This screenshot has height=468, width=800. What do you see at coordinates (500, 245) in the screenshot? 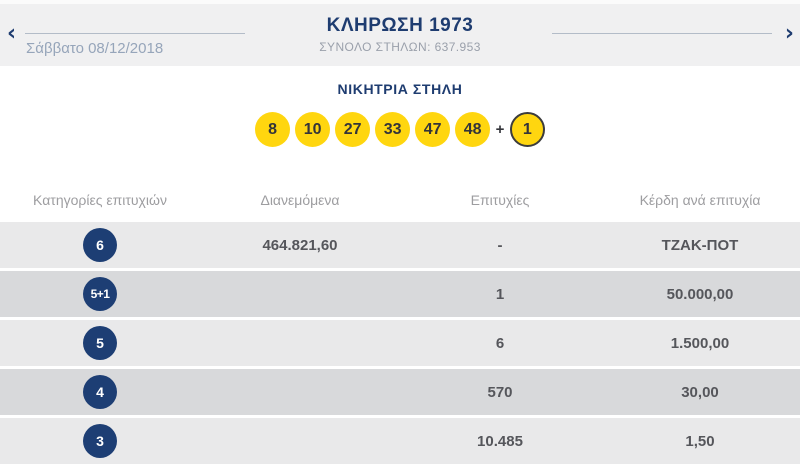
I see `wins-value: -` at bounding box center [500, 245].